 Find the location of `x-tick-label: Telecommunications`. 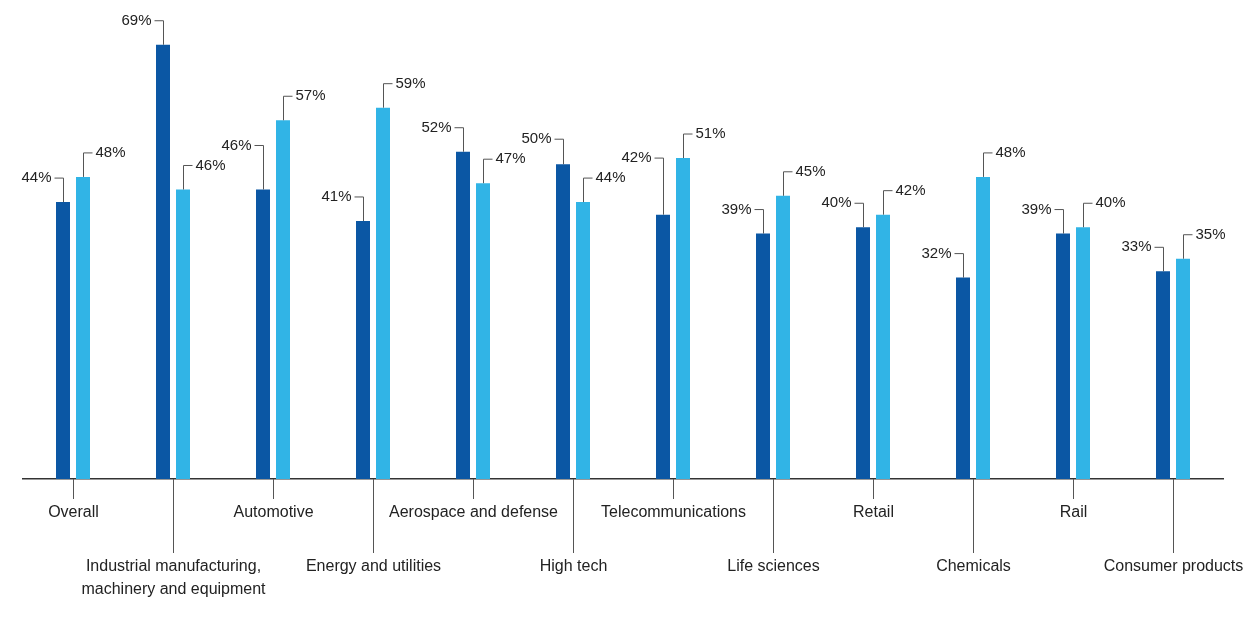

x-tick-label: Telecommunications is located at coordinates (673, 512).